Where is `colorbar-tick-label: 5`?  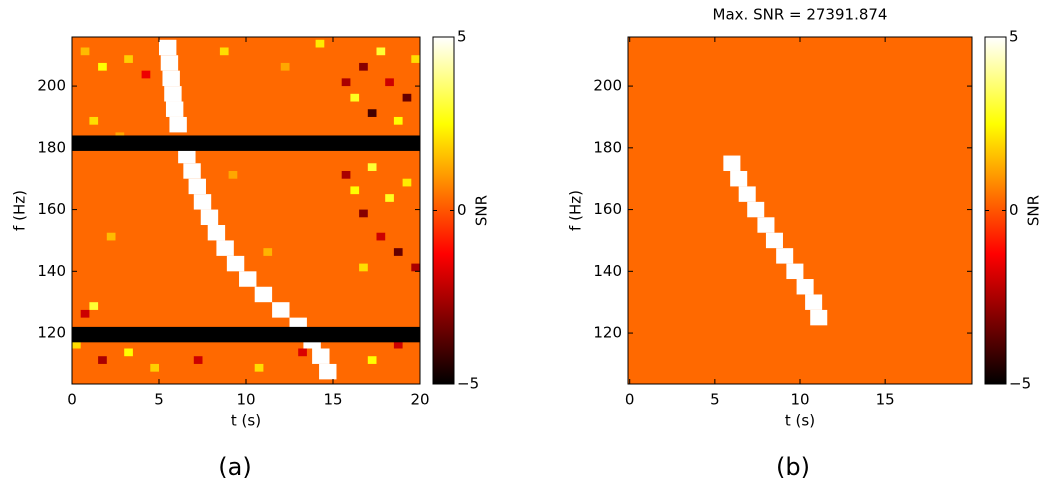
colorbar-tick-label: 5 is located at coordinates (462, 37).